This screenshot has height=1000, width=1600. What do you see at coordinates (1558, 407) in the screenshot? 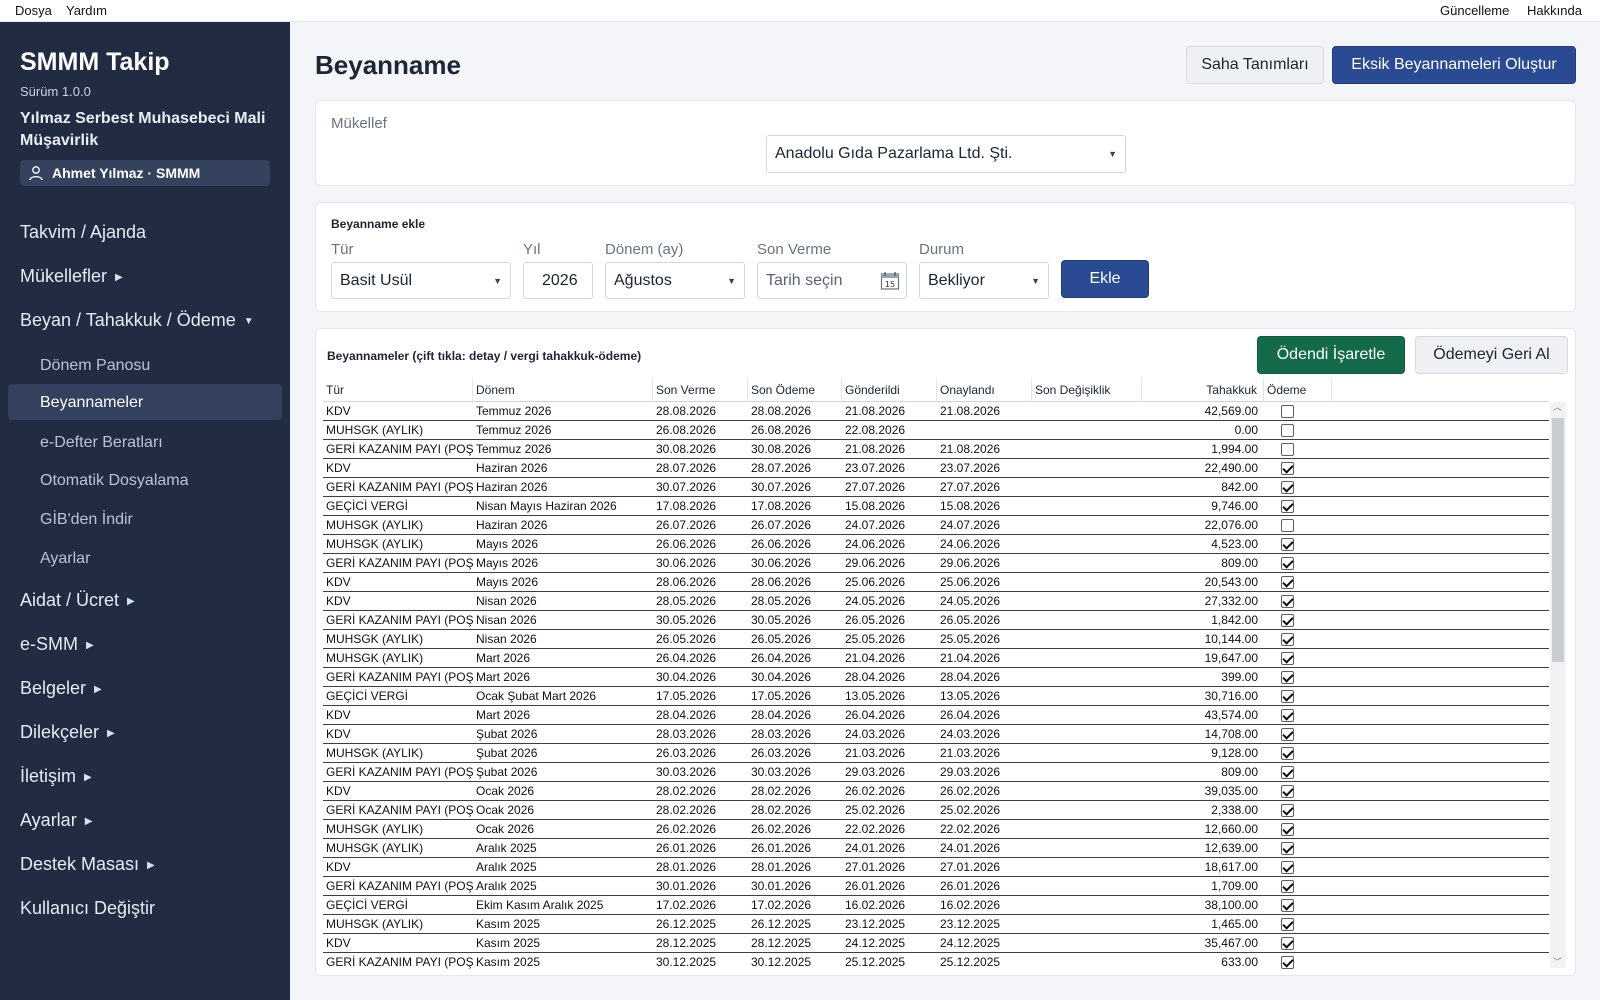
I see `scroll-up-icon: ︿` at bounding box center [1558, 407].